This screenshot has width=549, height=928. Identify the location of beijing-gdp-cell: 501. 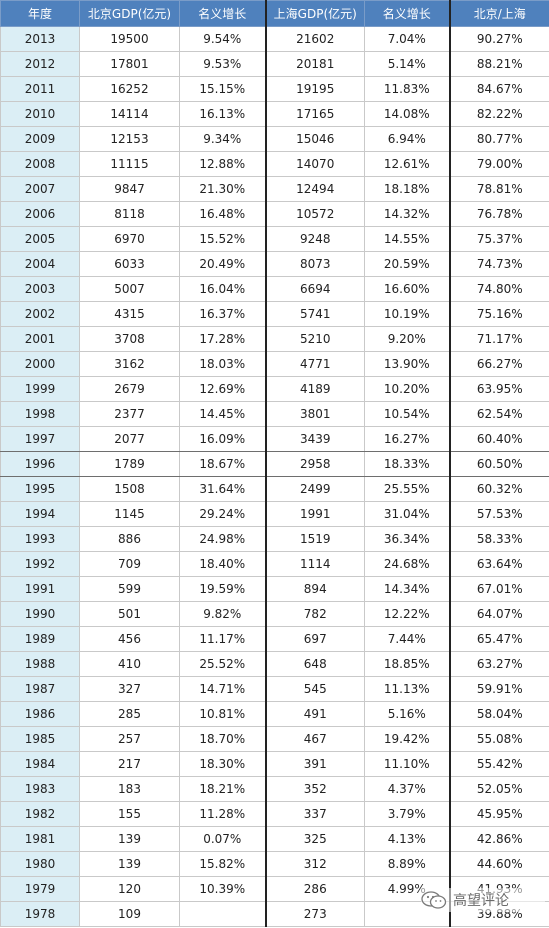
(129, 614).